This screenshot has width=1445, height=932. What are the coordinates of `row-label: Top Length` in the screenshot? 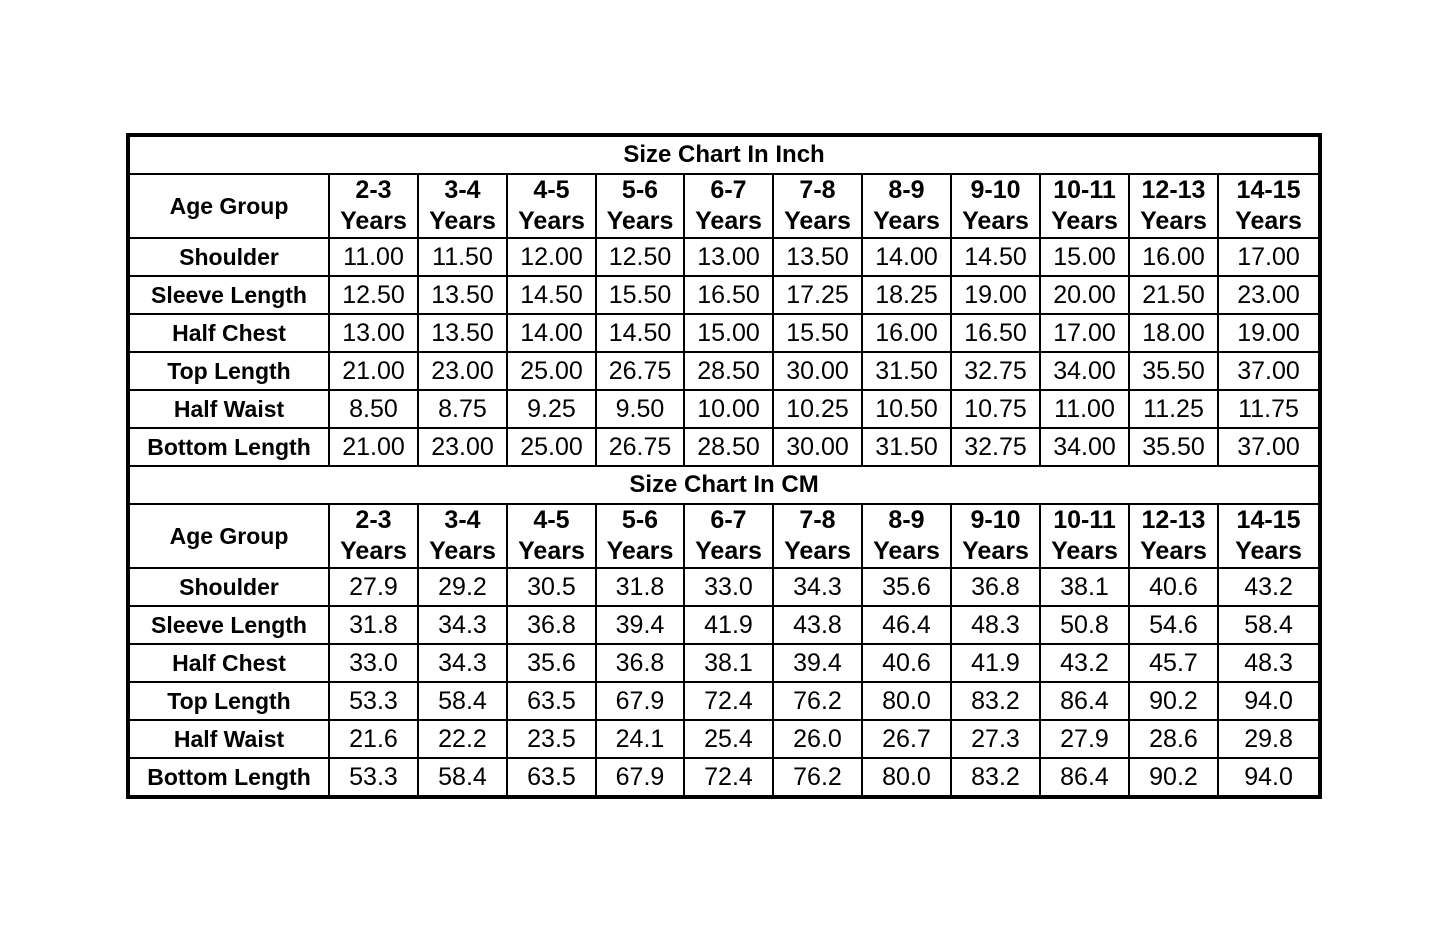 It's located at (228, 371).